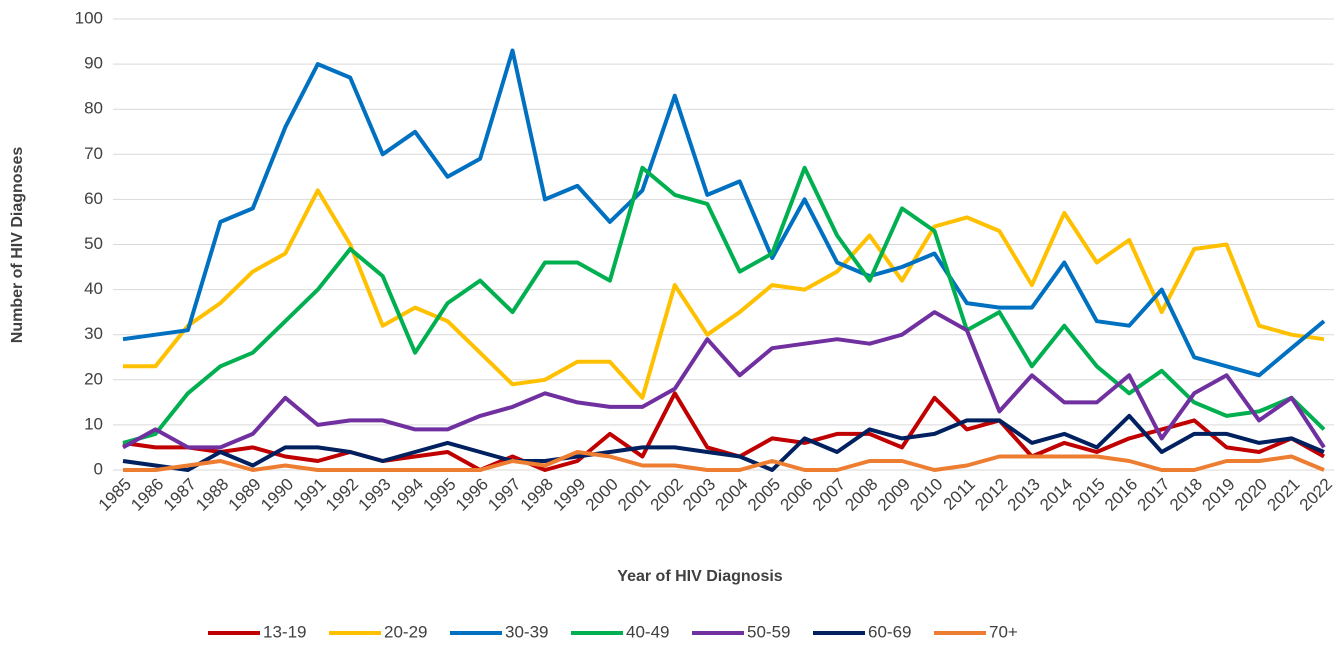  Describe the element at coordinates (602, 495) in the screenshot. I see `x-tick-label: 2000` at that location.